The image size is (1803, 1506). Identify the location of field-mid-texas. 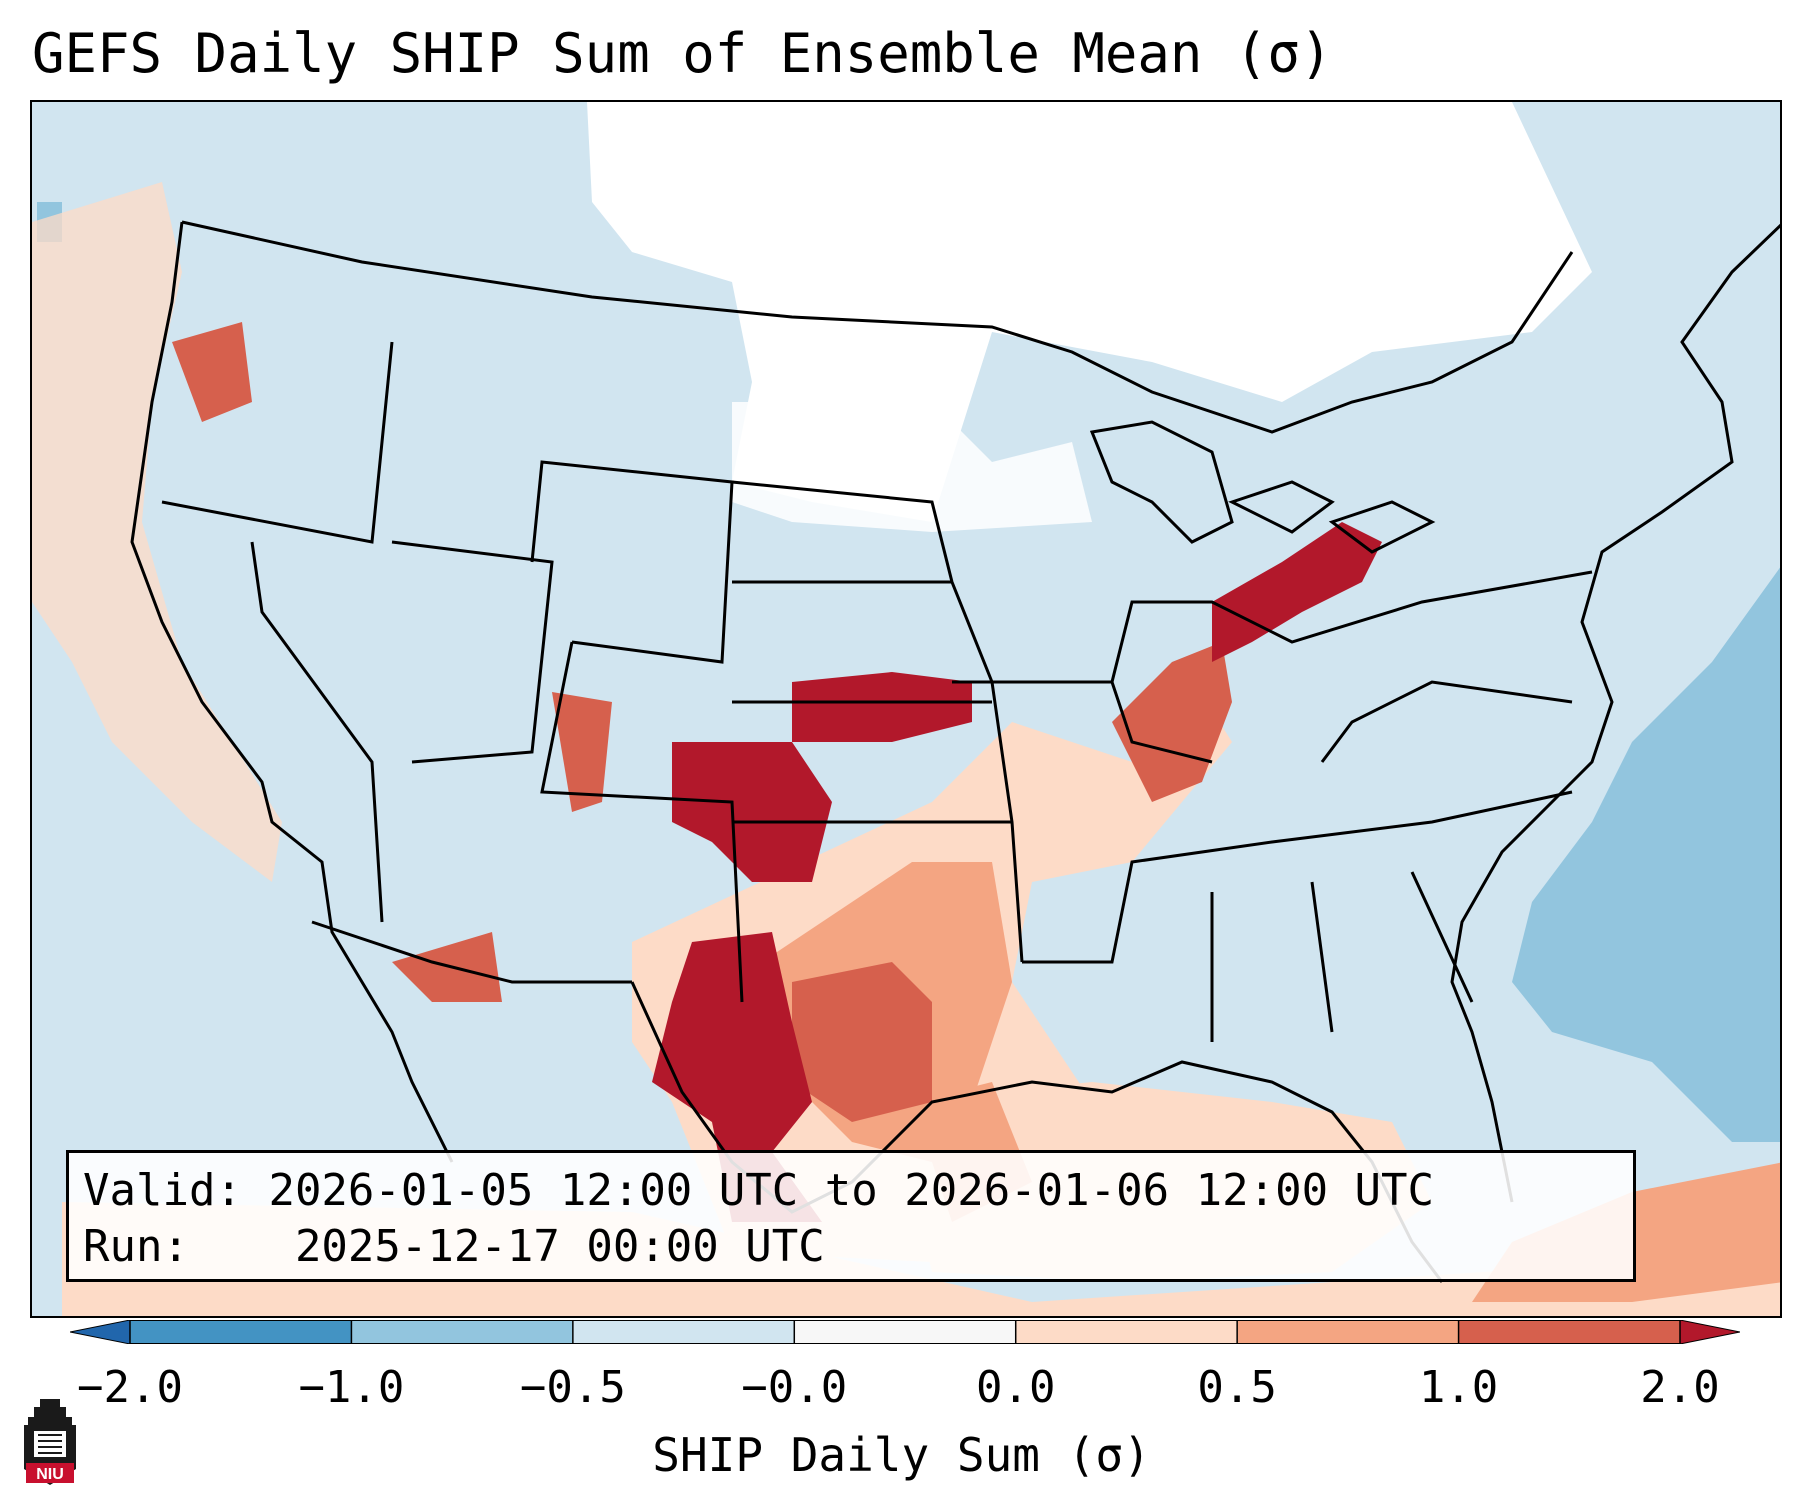
(862, 1042).